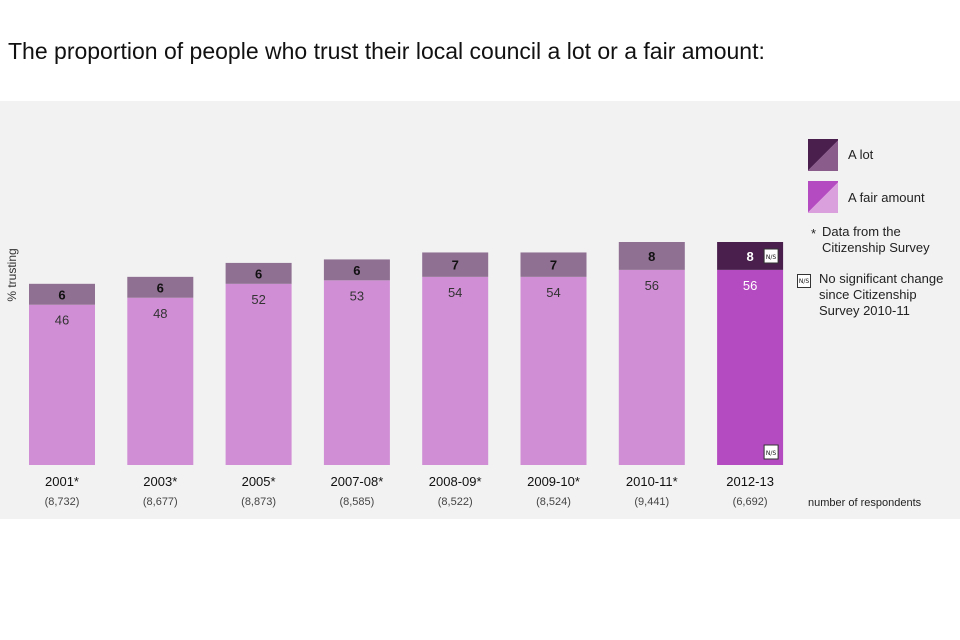 The width and height of the screenshot is (960, 640). I want to click on data-label-fair-amount-2: 52, so click(258, 299).